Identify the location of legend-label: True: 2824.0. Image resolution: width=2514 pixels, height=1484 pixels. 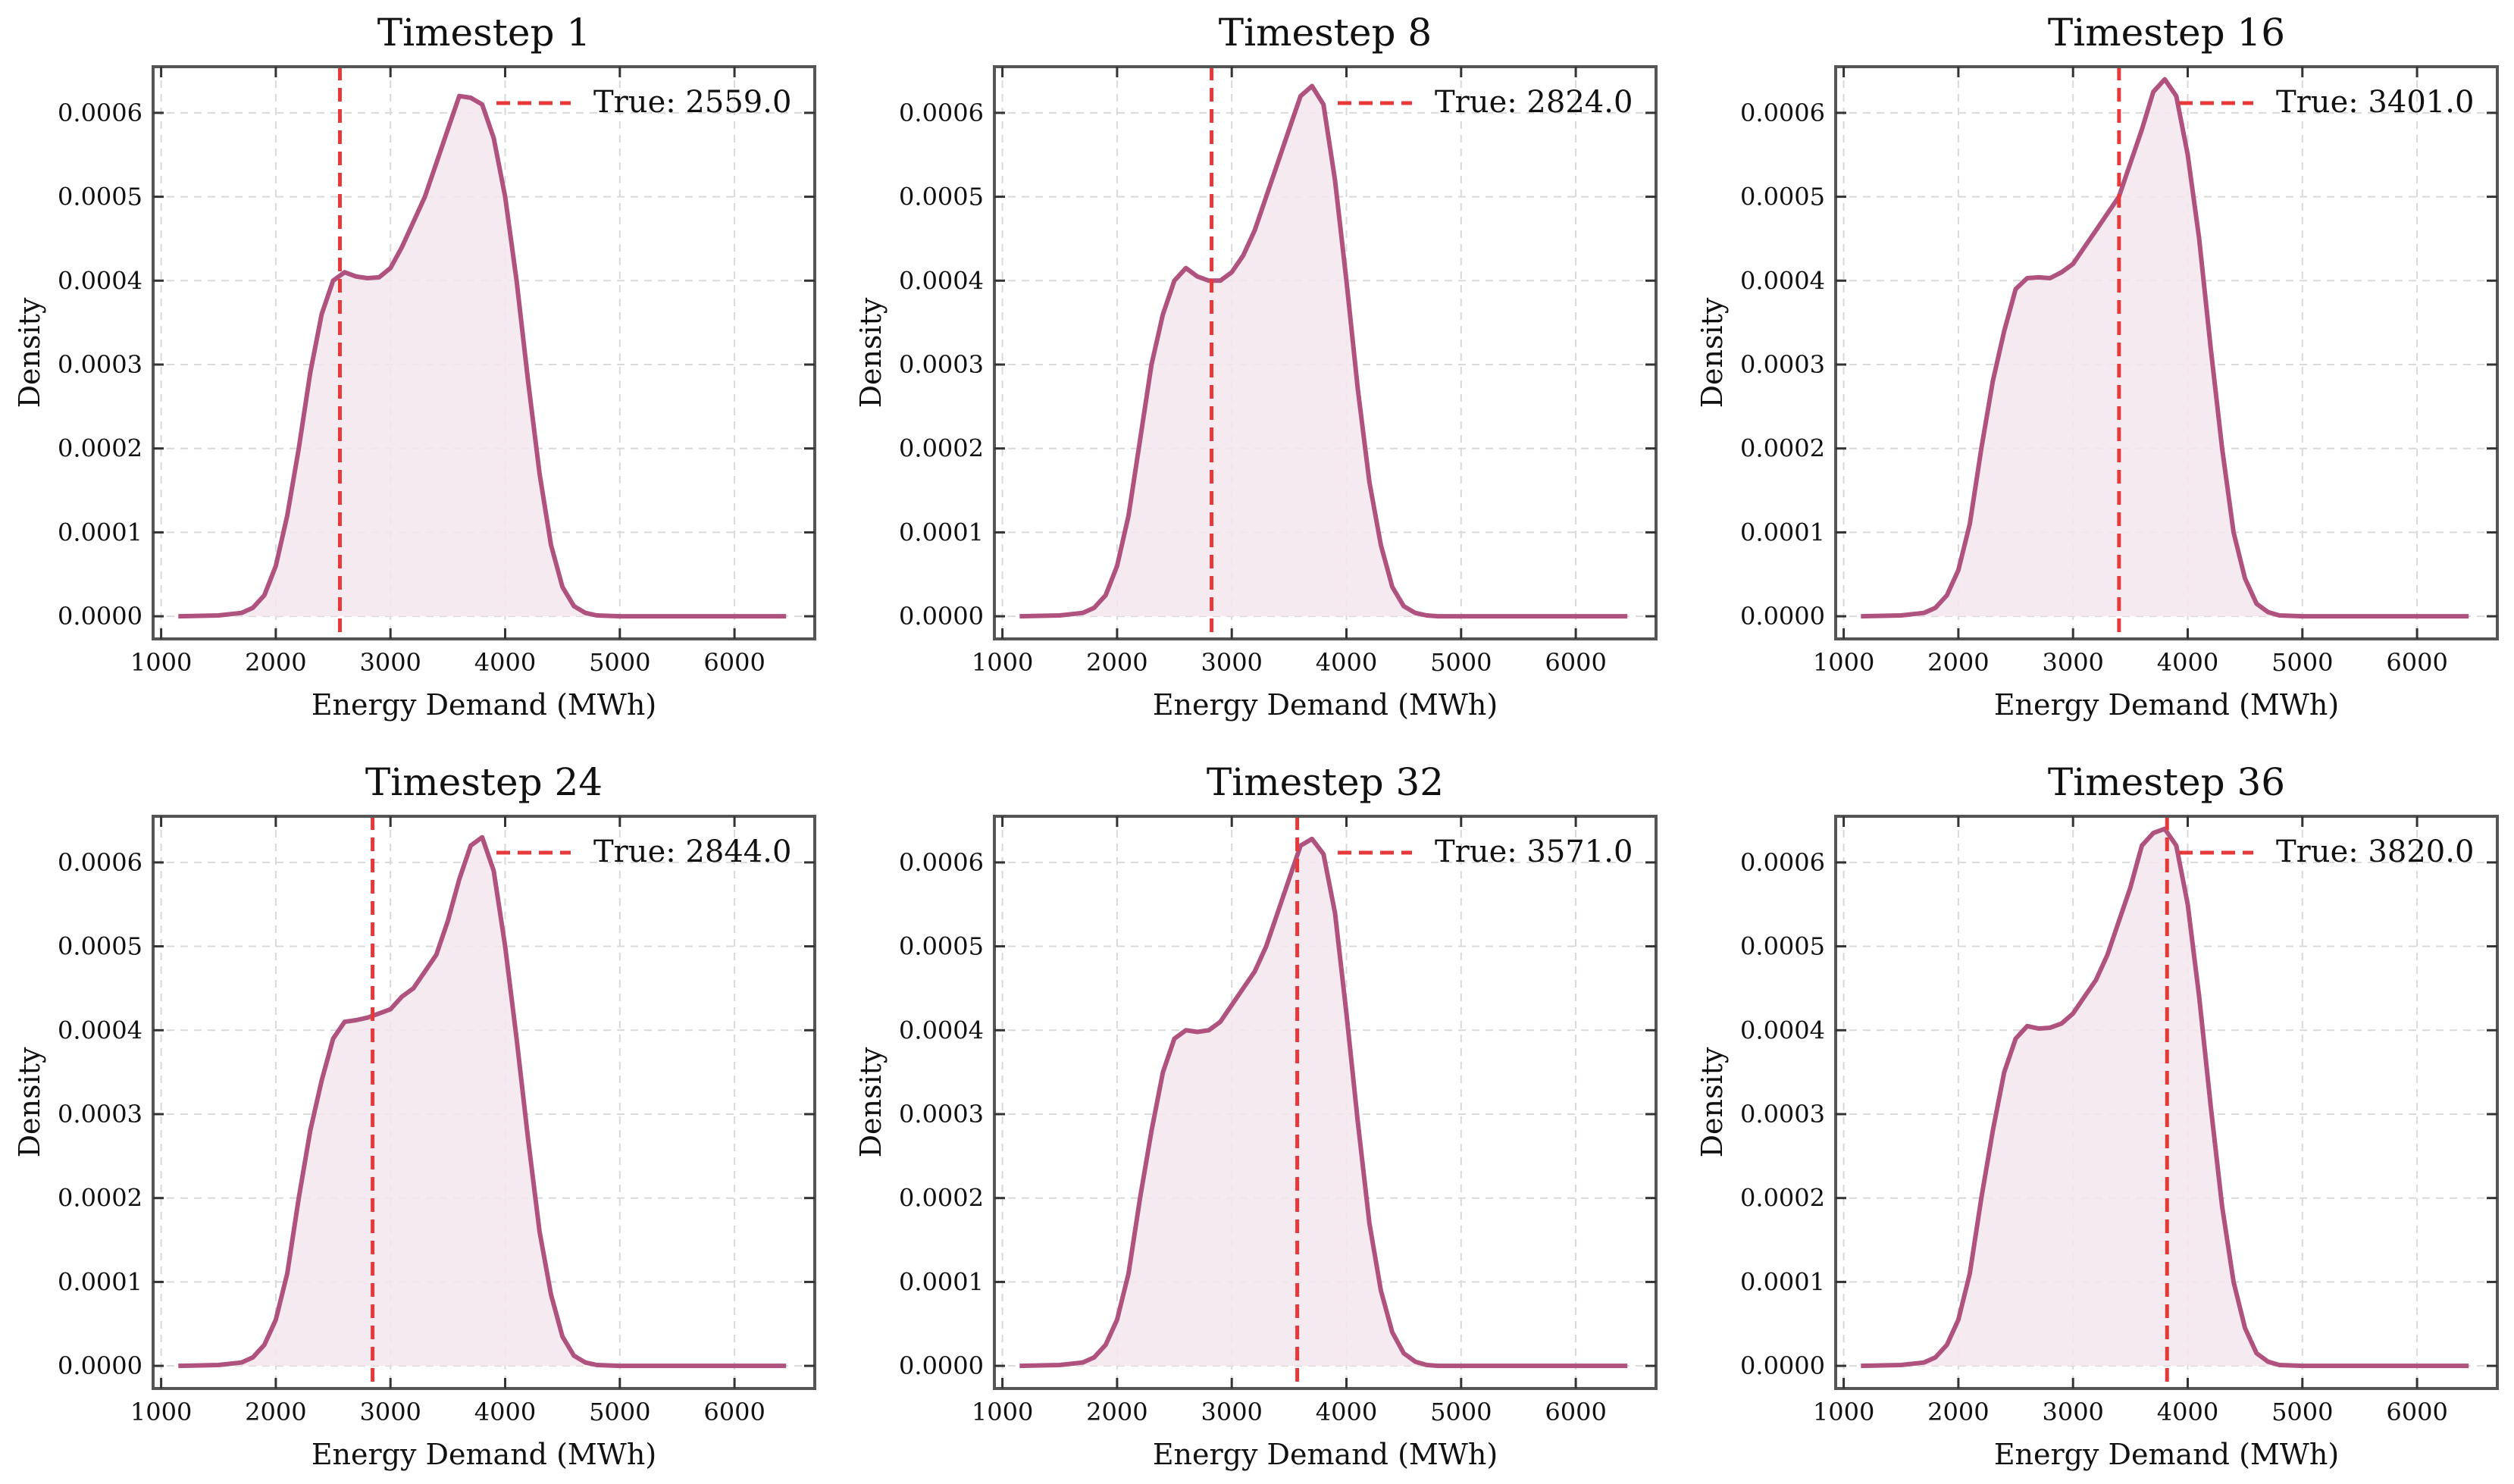
(1534, 103).